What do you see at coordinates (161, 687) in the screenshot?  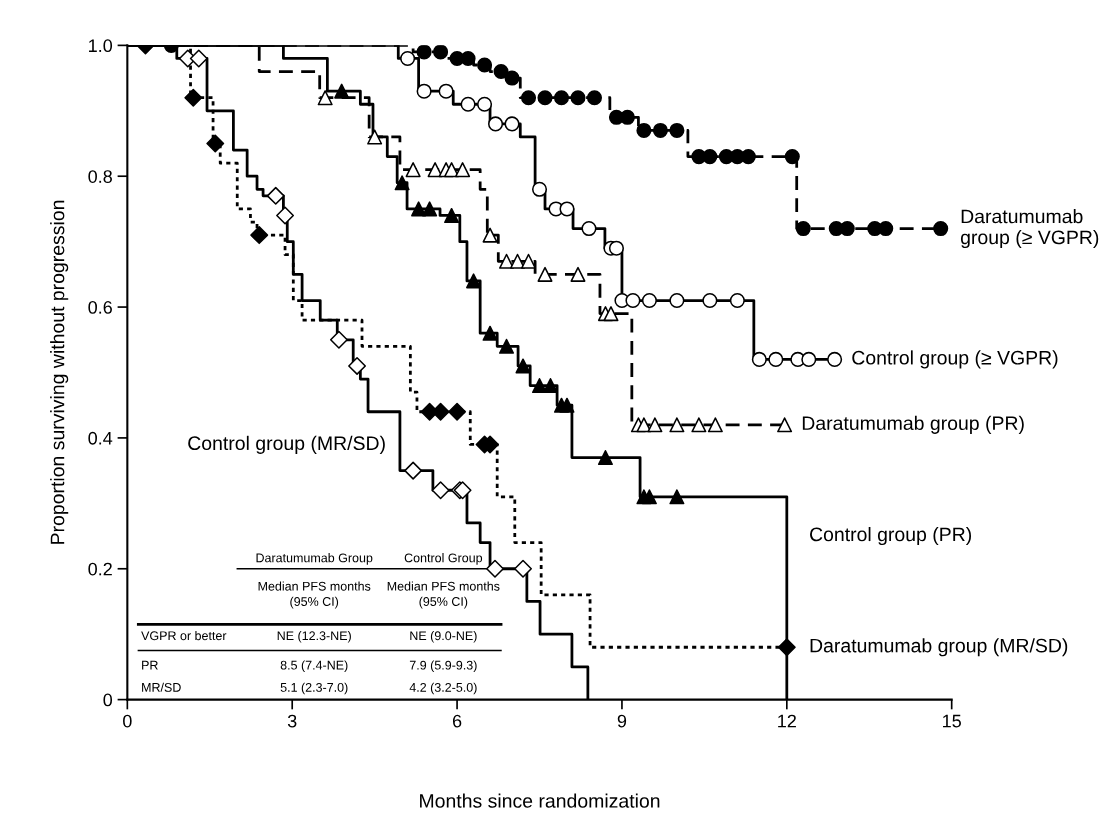 I see `annotation: MR/SD` at bounding box center [161, 687].